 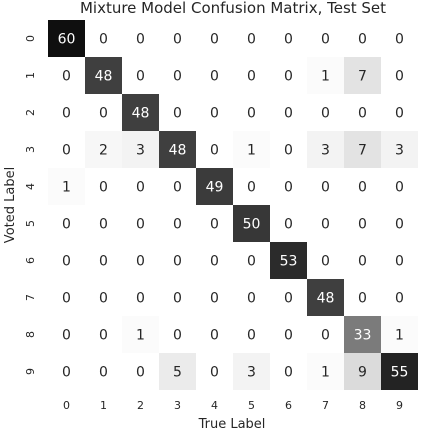 I want to click on x-axis-label: True Label, so click(x=232, y=424).